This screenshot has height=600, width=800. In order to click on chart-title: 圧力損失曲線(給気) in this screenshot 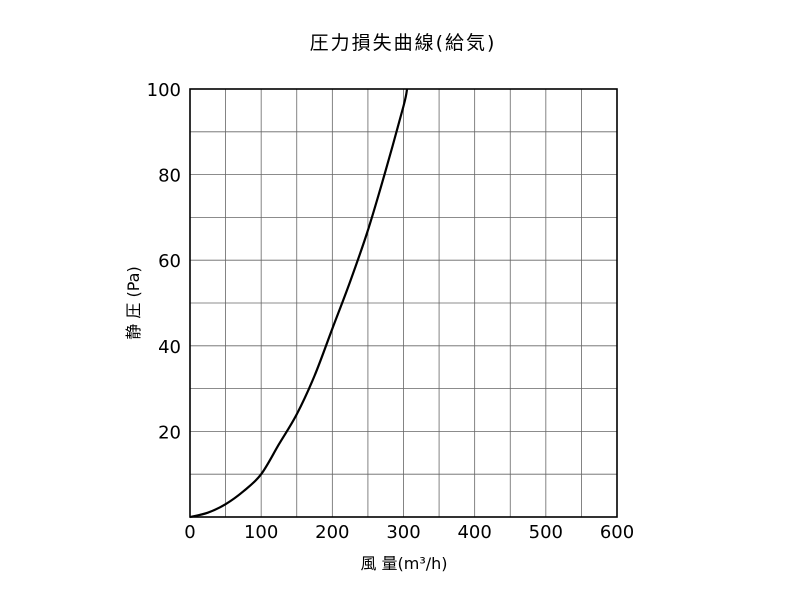, I will do `click(403, 43)`.